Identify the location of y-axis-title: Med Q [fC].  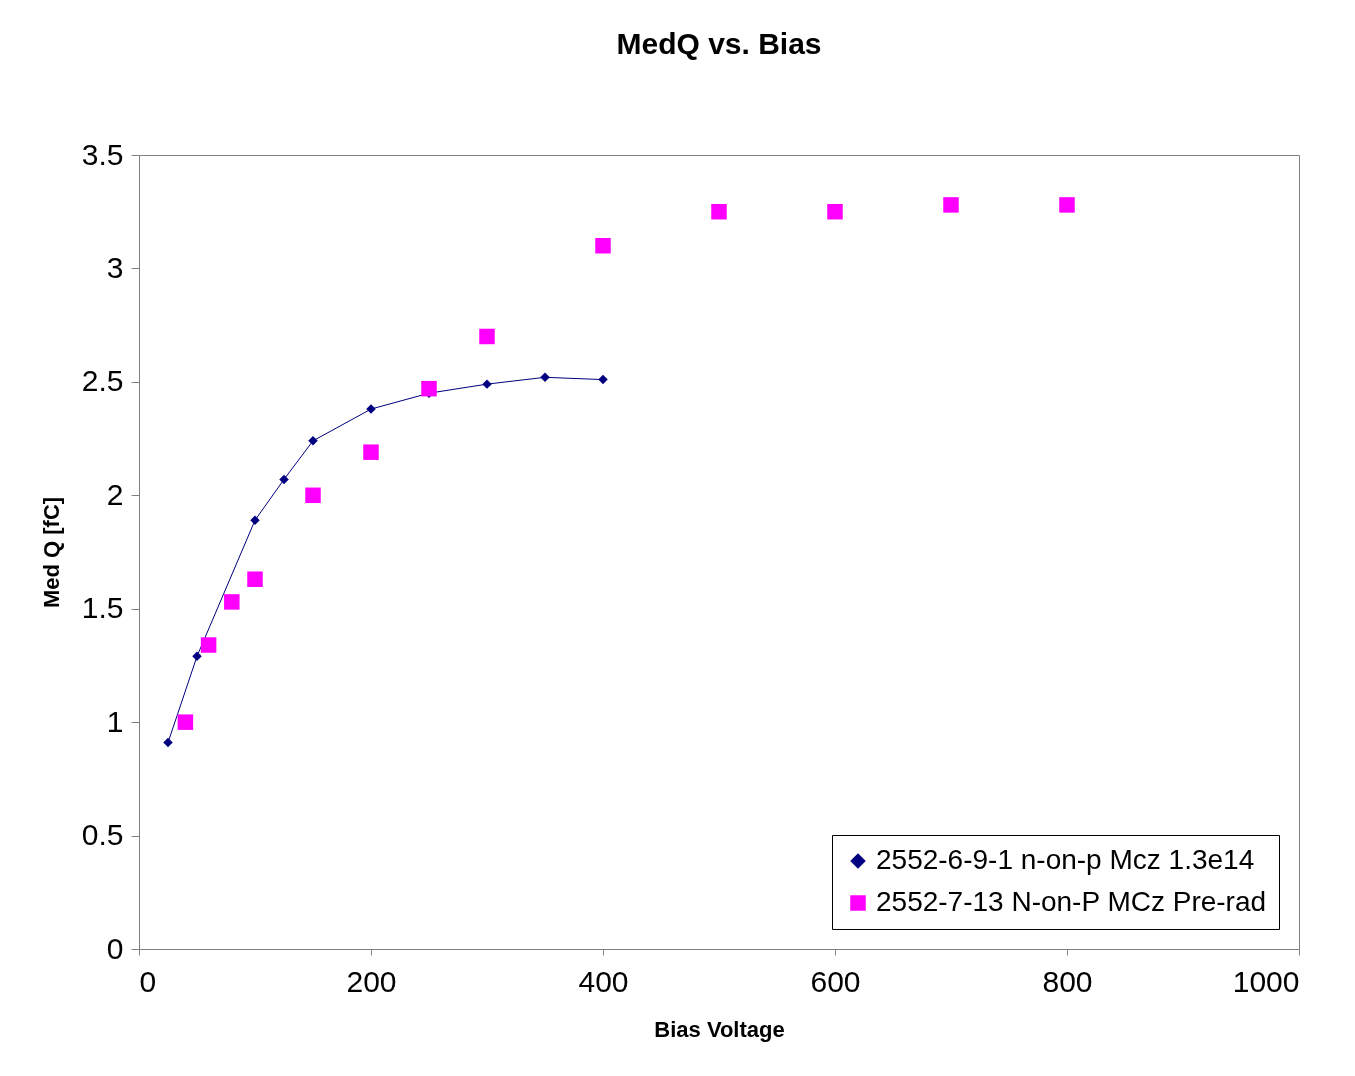
(51, 552).